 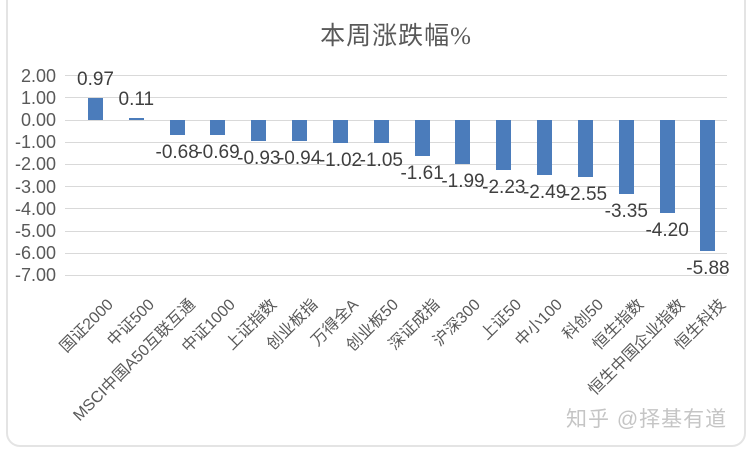 I want to click on y-axis-tick-label: -1.00, so click(x=35, y=142).